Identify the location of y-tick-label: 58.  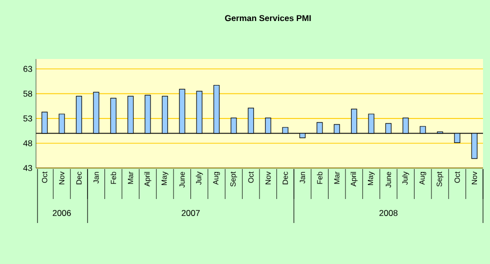
(27, 93).